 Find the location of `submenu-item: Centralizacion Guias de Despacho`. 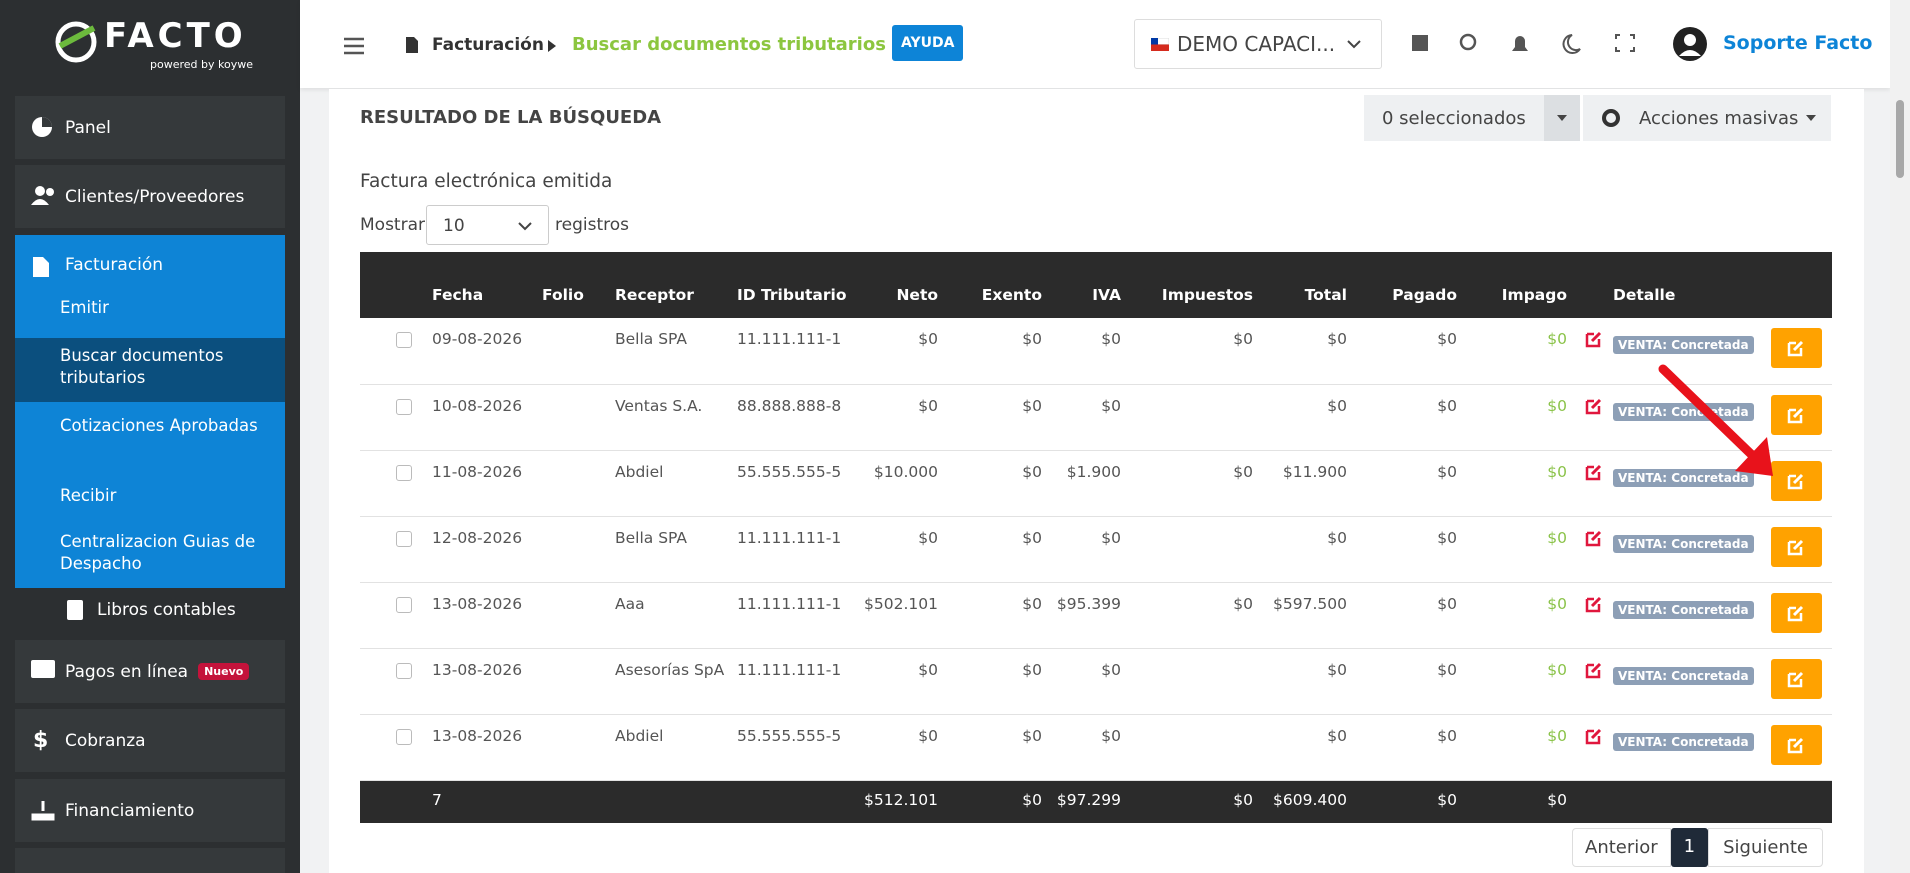

submenu-item: Centralizacion Guias de Despacho is located at coordinates (158, 552).